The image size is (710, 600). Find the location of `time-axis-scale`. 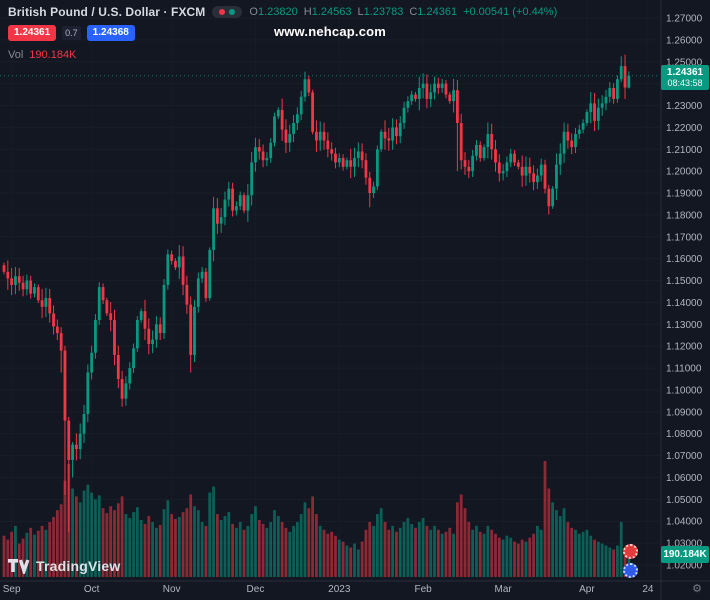

time-axis-scale is located at coordinates (330, 590).